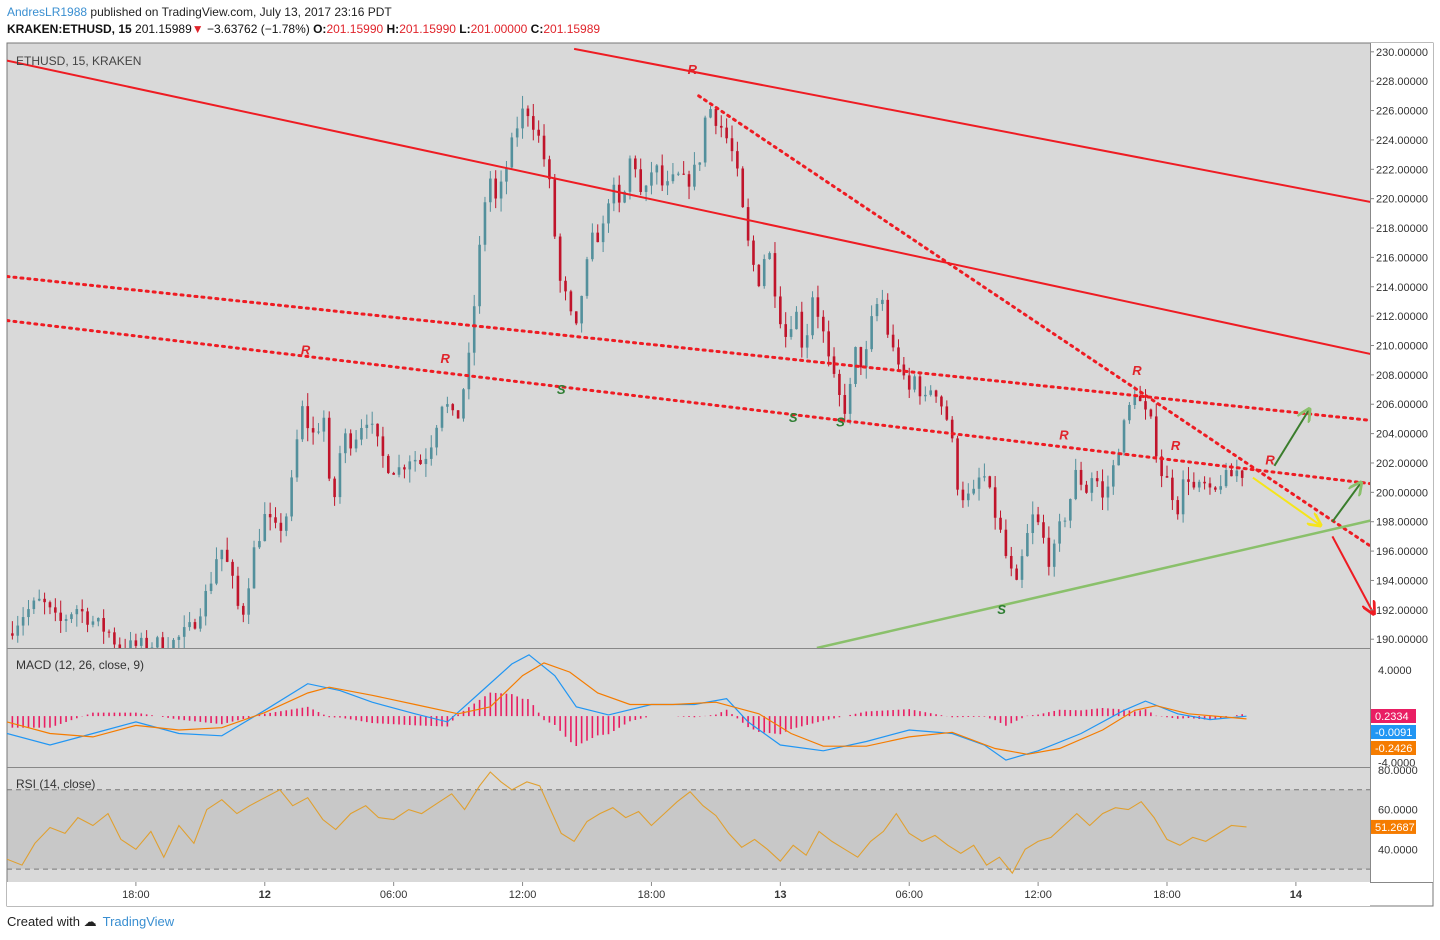  I want to click on close-value: 201.15989, so click(572, 29).